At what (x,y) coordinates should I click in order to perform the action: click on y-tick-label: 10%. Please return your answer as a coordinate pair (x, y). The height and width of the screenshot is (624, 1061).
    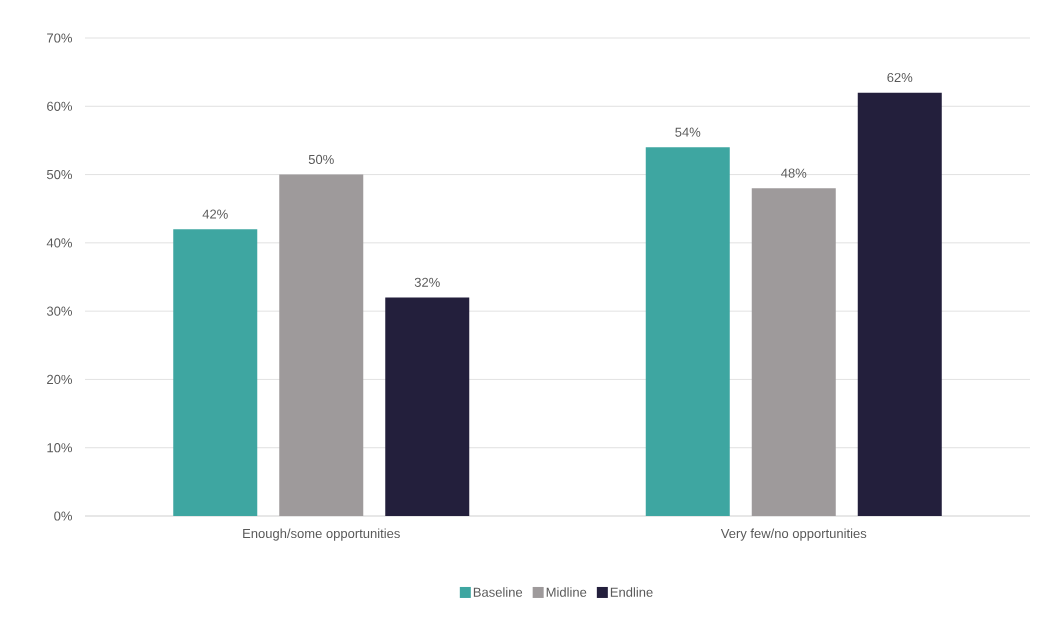
    Looking at the image, I should click on (59, 448).